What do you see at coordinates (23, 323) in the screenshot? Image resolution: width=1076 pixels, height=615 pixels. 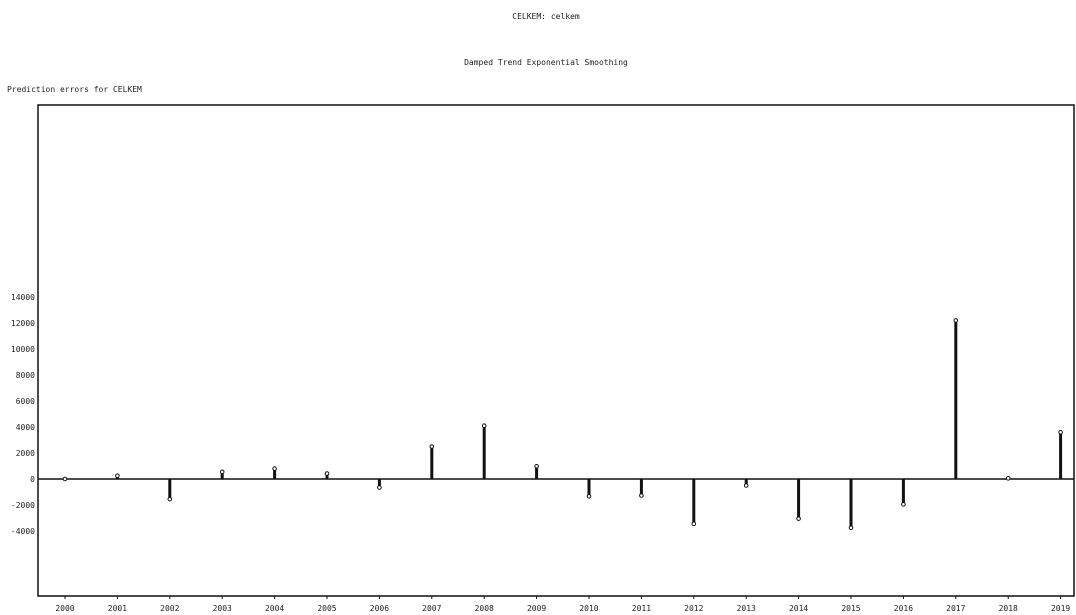 I see `y-tick-label: 12000` at bounding box center [23, 323].